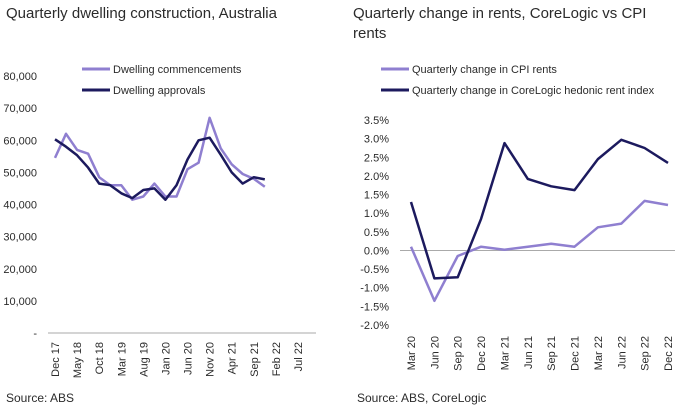  I want to click on x-tick-label: Dec 22, so click(669, 353).